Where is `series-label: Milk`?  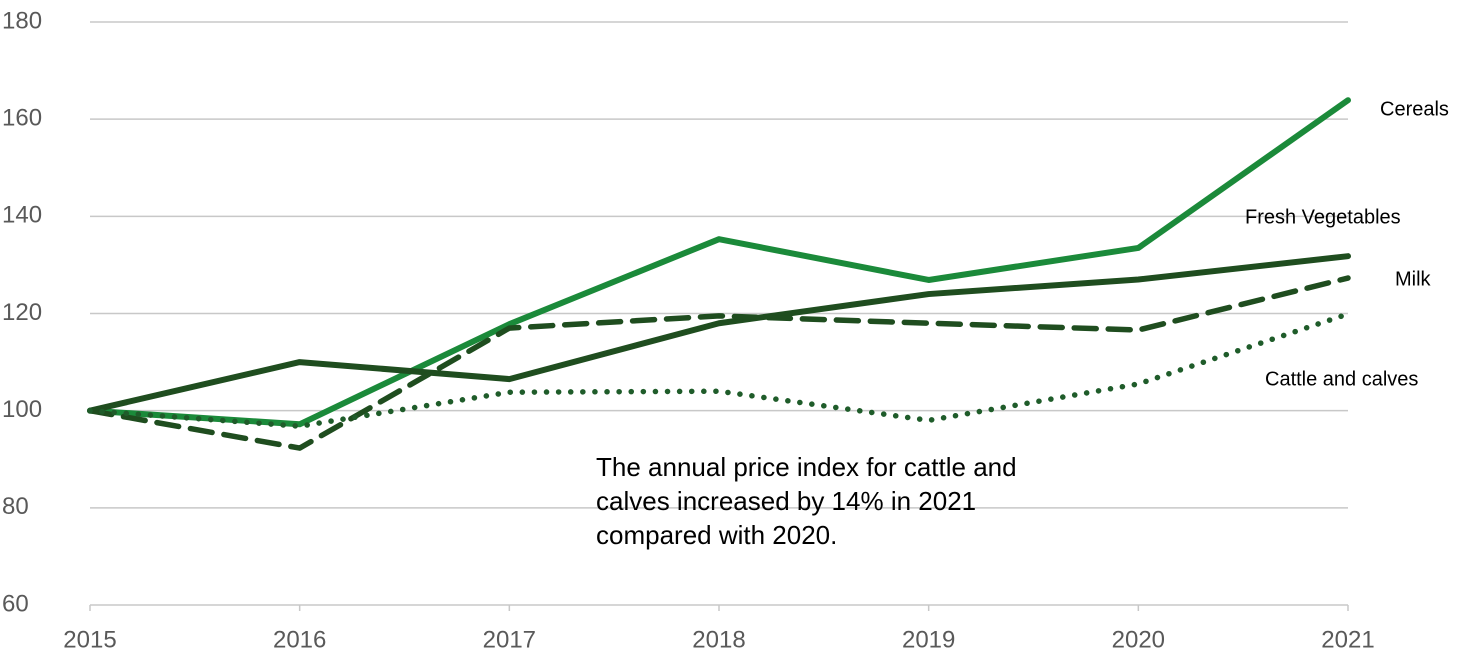
series-label: Milk is located at coordinates (1413, 279).